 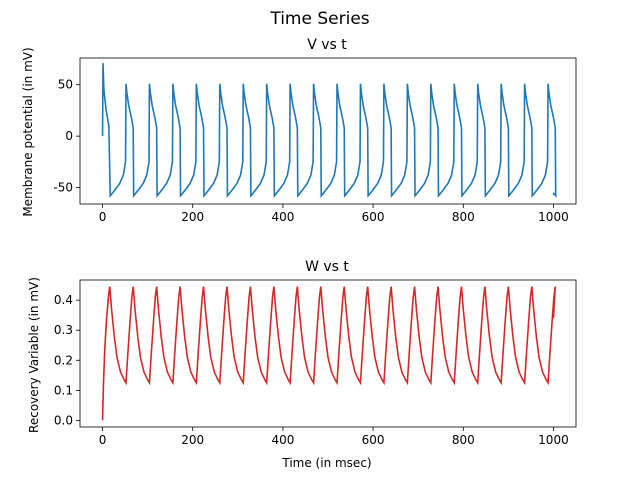 What do you see at coordinates (28, 131) in the screenshot?
I see `v-ylabel: Membrane potential (in mV)` at bounding box center [28, 131].